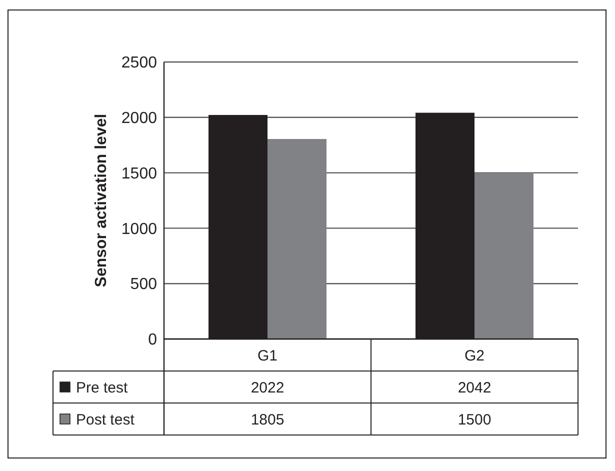  Describe the element at coordinates (139, 118) in the screenshot. I see `y-tick-label: 2000` at that location.